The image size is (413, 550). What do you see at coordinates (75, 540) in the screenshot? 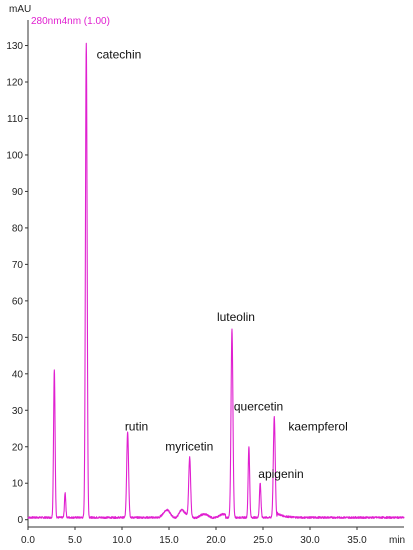
I see `x-tick-label: 5.0` at bounding box center [75, 540].